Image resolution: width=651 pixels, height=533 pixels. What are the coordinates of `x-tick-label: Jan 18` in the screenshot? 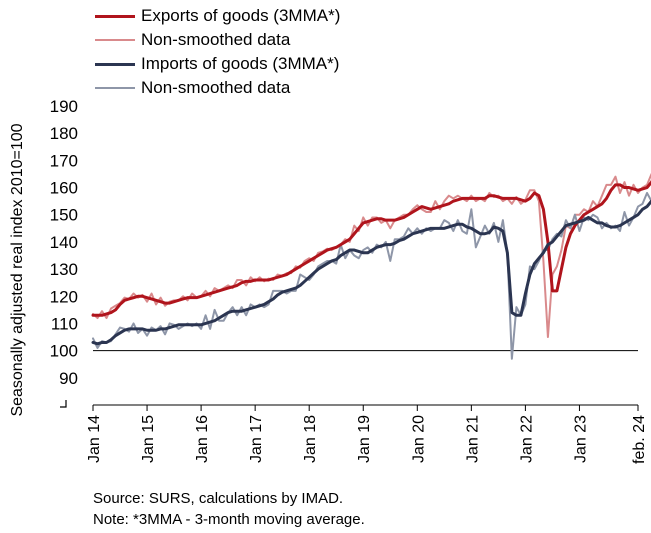 It's located at (310, 439).